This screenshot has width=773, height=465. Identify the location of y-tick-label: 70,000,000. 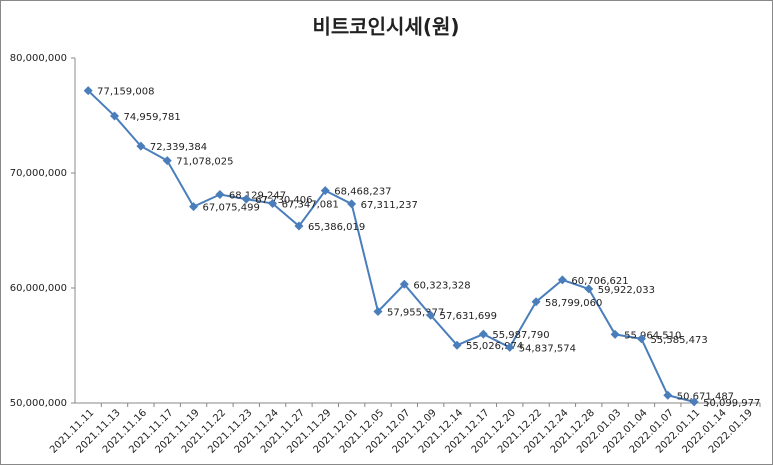
(38, 173).